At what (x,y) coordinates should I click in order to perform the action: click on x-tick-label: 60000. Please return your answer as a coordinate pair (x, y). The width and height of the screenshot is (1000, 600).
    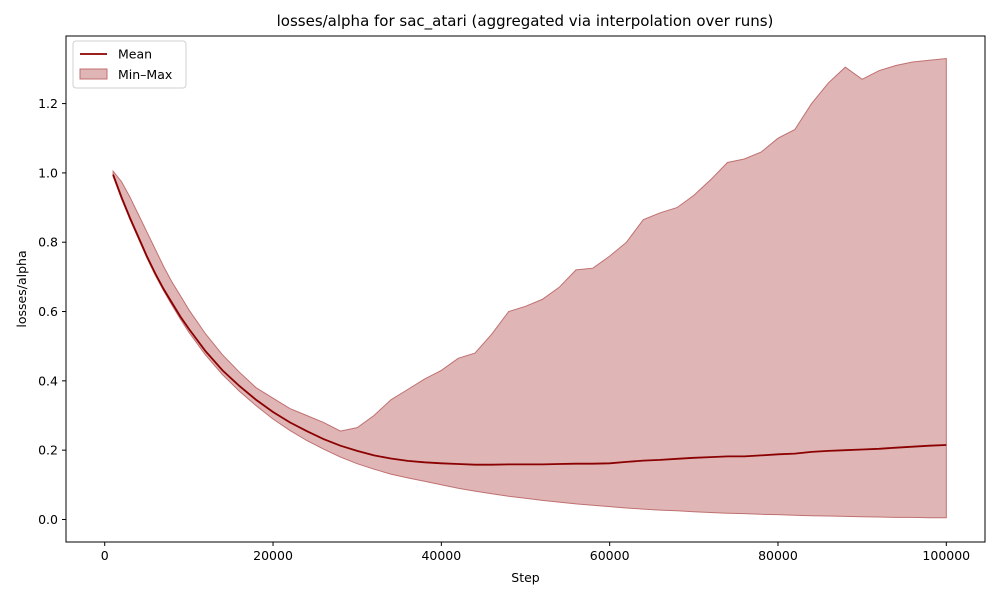
    Looking at the image, I should click on (610, 555).